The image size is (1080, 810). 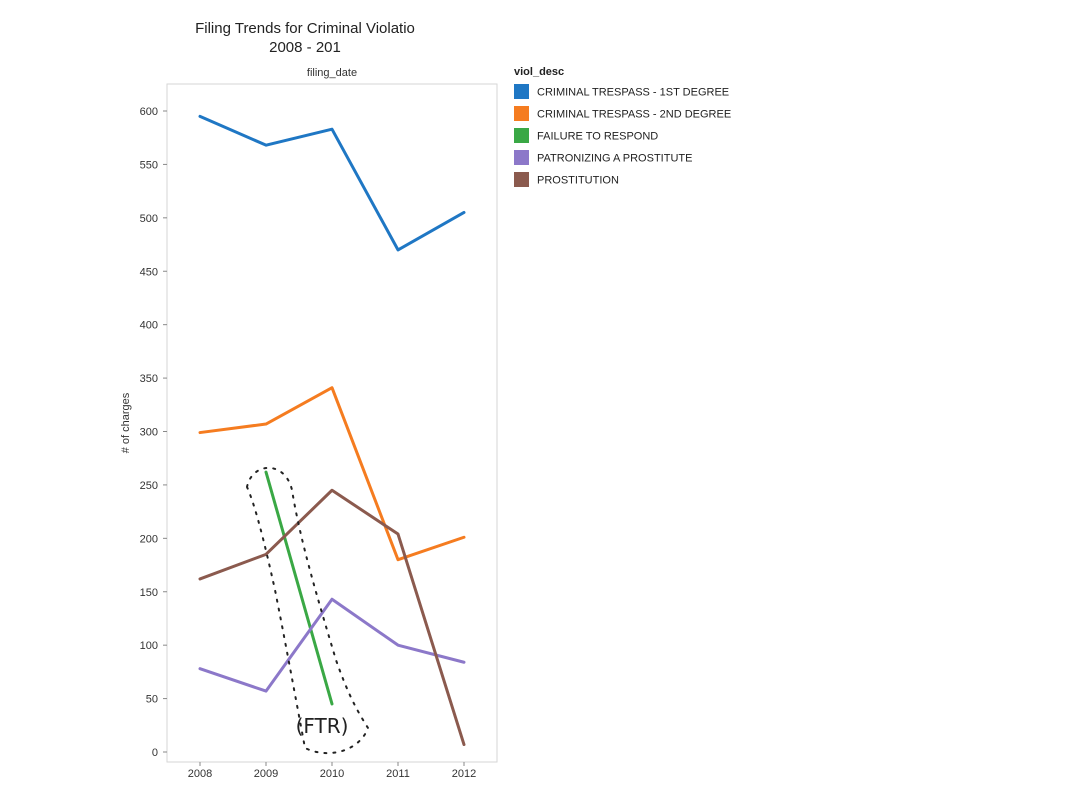 I want to click on chart-subtitle: 2008 - 201, so click(x=305, y=47).